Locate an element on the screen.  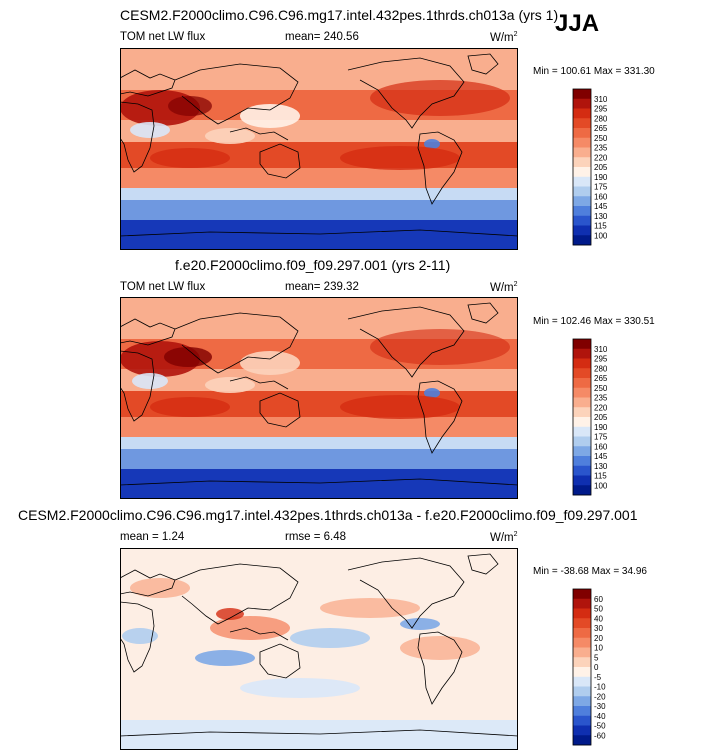
panel-3-units: W/m2 is located at coordinates (504, 537).